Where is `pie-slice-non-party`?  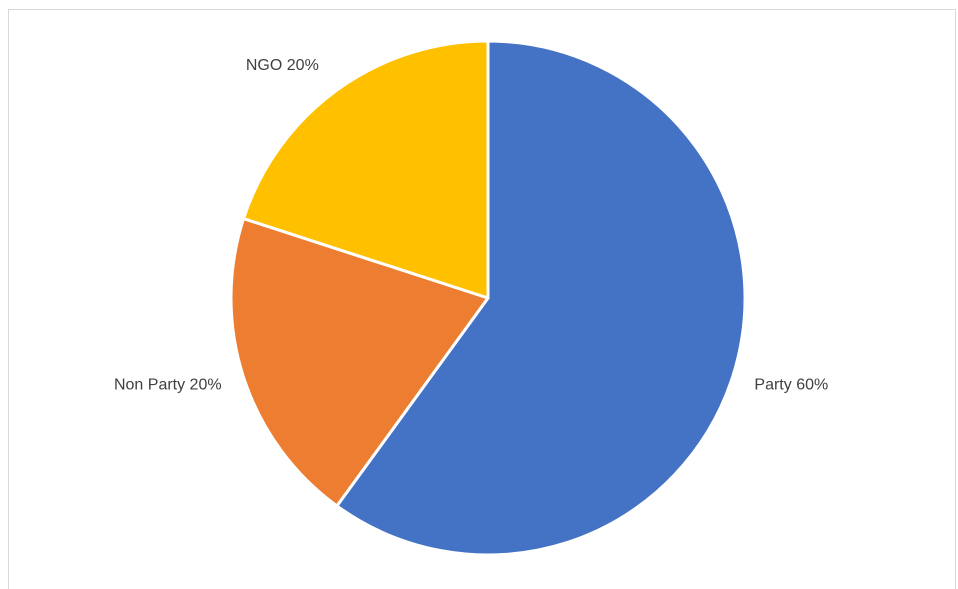 pie-slice-non-party is located at coordinates (359, 362).